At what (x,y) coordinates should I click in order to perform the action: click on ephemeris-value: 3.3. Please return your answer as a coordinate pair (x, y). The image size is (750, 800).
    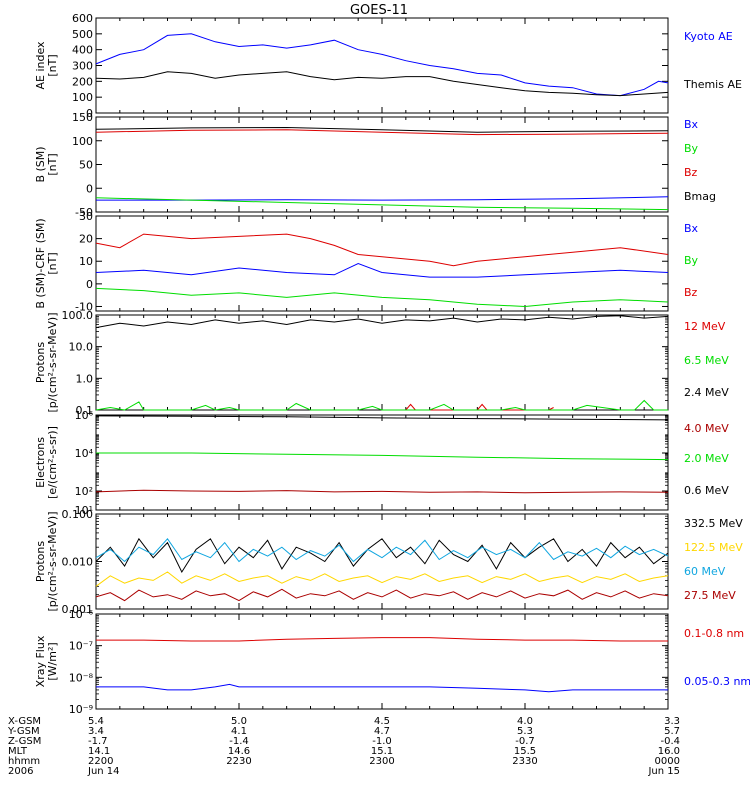
    Looking at the image, I should click on (672, 721).